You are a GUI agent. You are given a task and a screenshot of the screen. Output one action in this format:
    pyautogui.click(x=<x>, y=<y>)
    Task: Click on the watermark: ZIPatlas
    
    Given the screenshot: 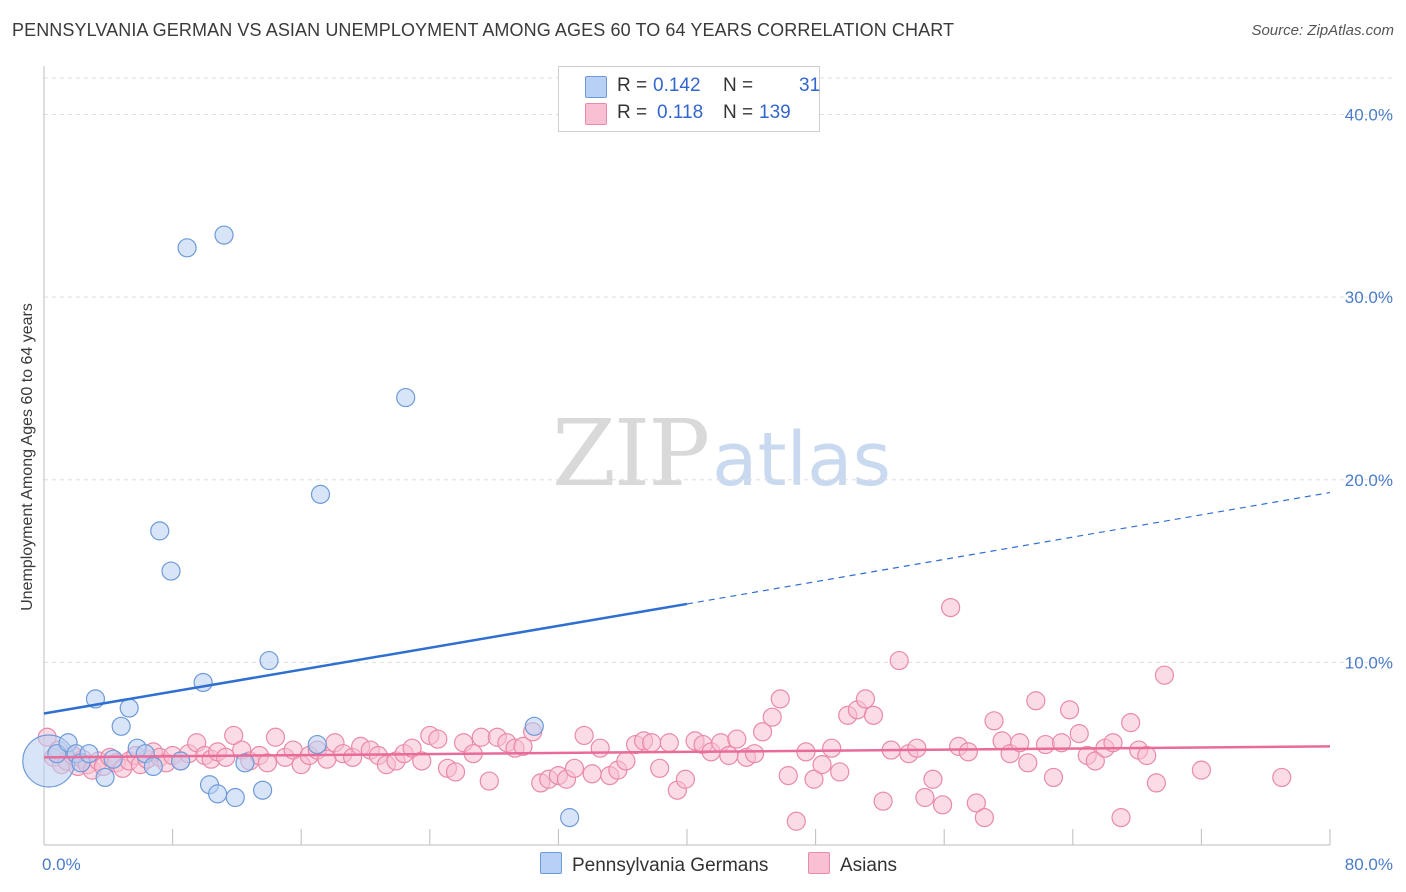 What is the action you would take?
    pyautogui.click(x=721, y=453)
    